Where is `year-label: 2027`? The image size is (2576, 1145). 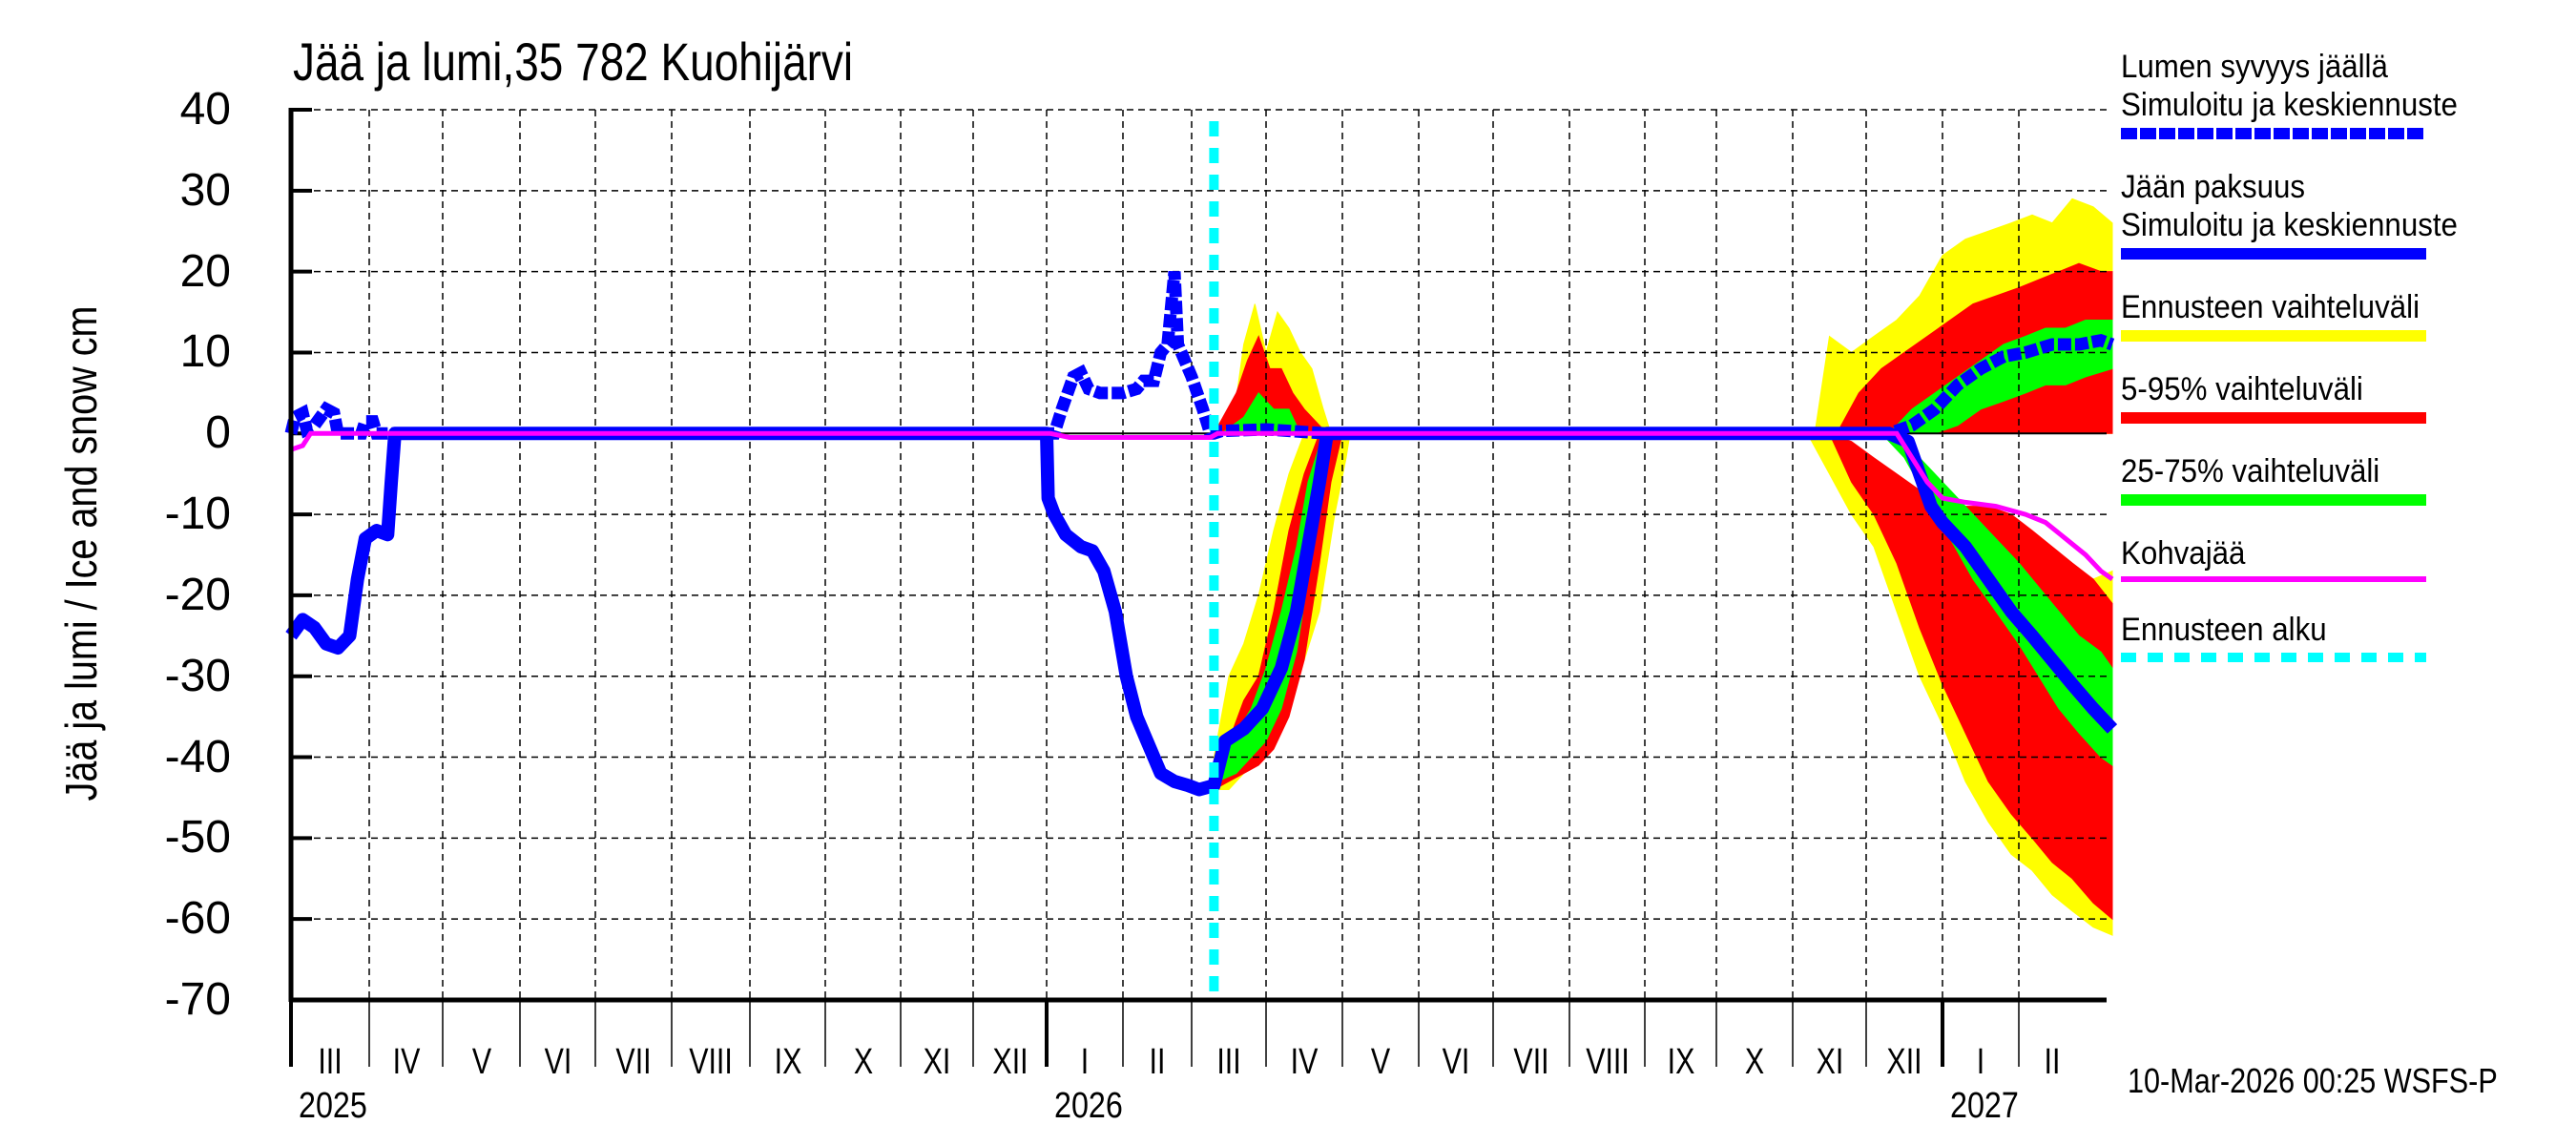 year-label: 2027 is located at coordinates (1984, 1106).